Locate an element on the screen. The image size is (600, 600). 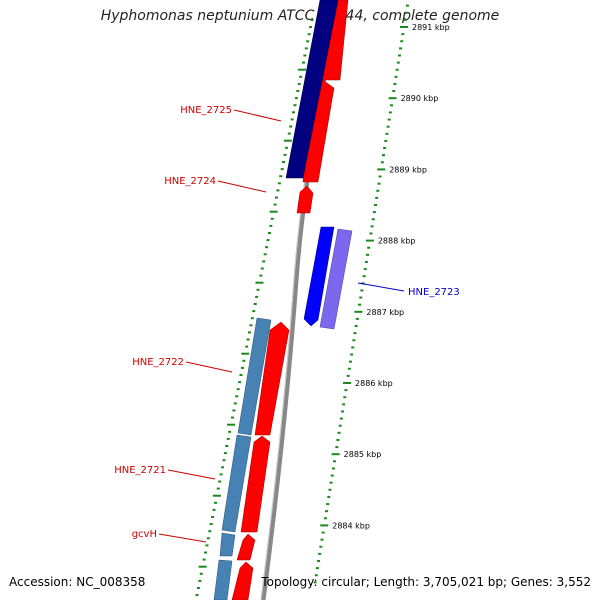
gene-hne2721-steel is located at coordinates (236, 483).